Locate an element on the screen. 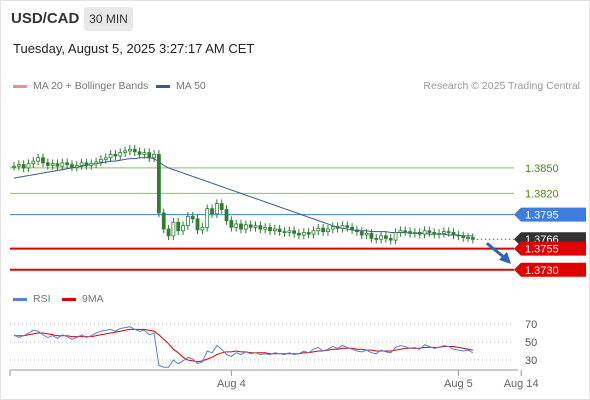 This screenshot has width=590, height=400. header: USD/CAD 30 MIN is located at coordinates (295, 18).